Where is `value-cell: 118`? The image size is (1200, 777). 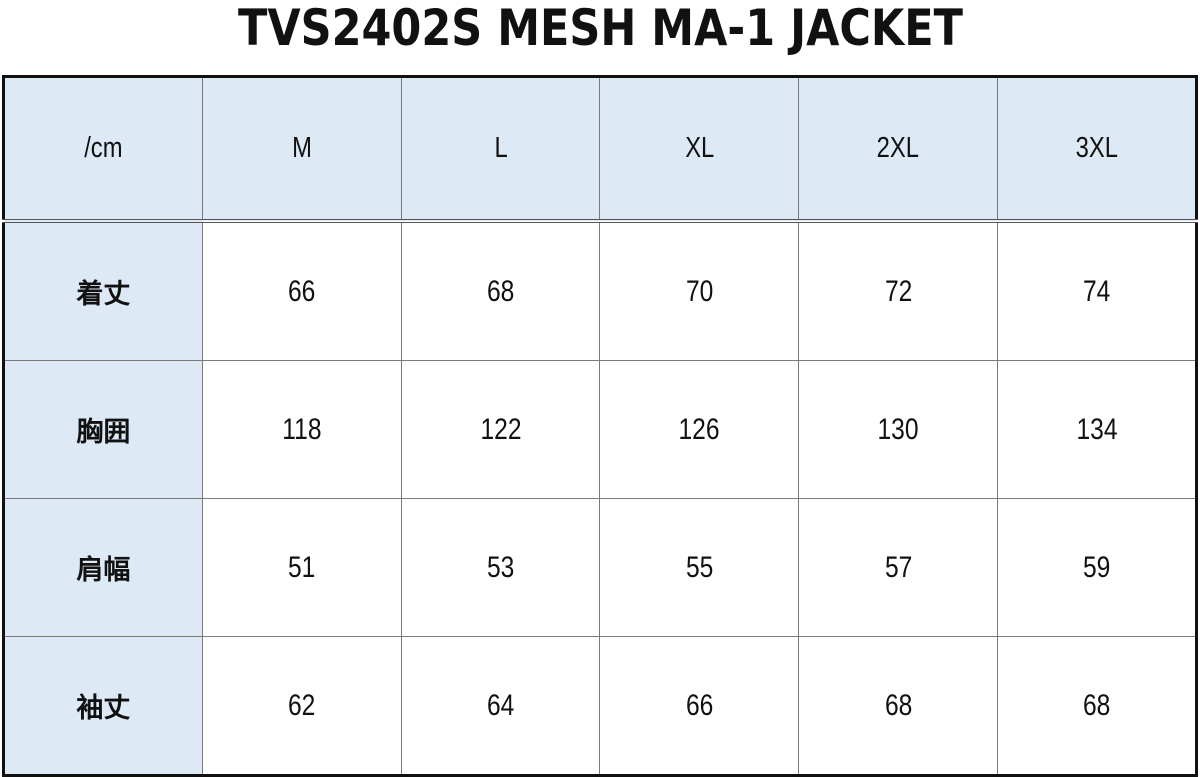
value-cell: 118 is located at coordinates (301, 429).